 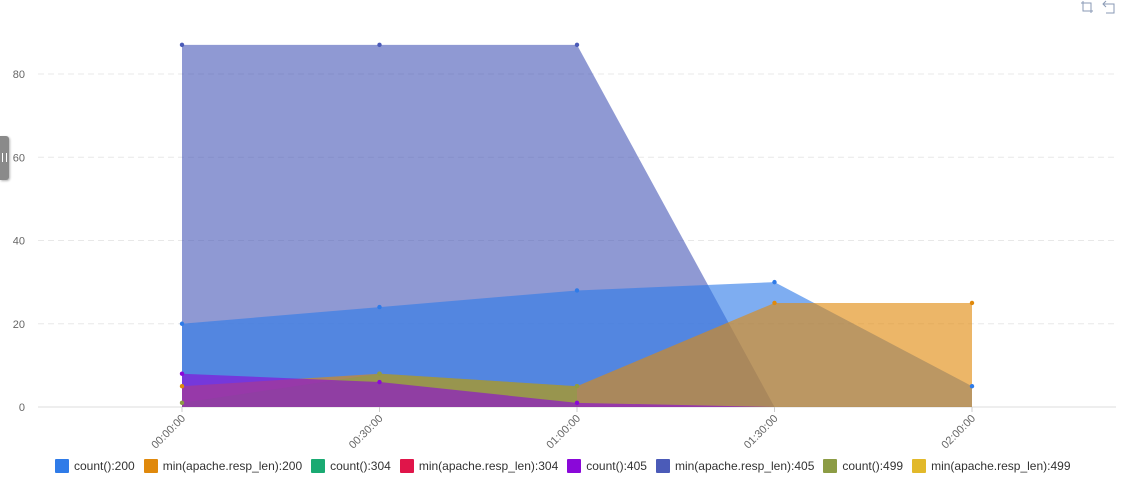 What do you see at coordinates (1087, 7) in the screenshot?
I see `zoom-select-icon` at bounding box center [1087, 7].